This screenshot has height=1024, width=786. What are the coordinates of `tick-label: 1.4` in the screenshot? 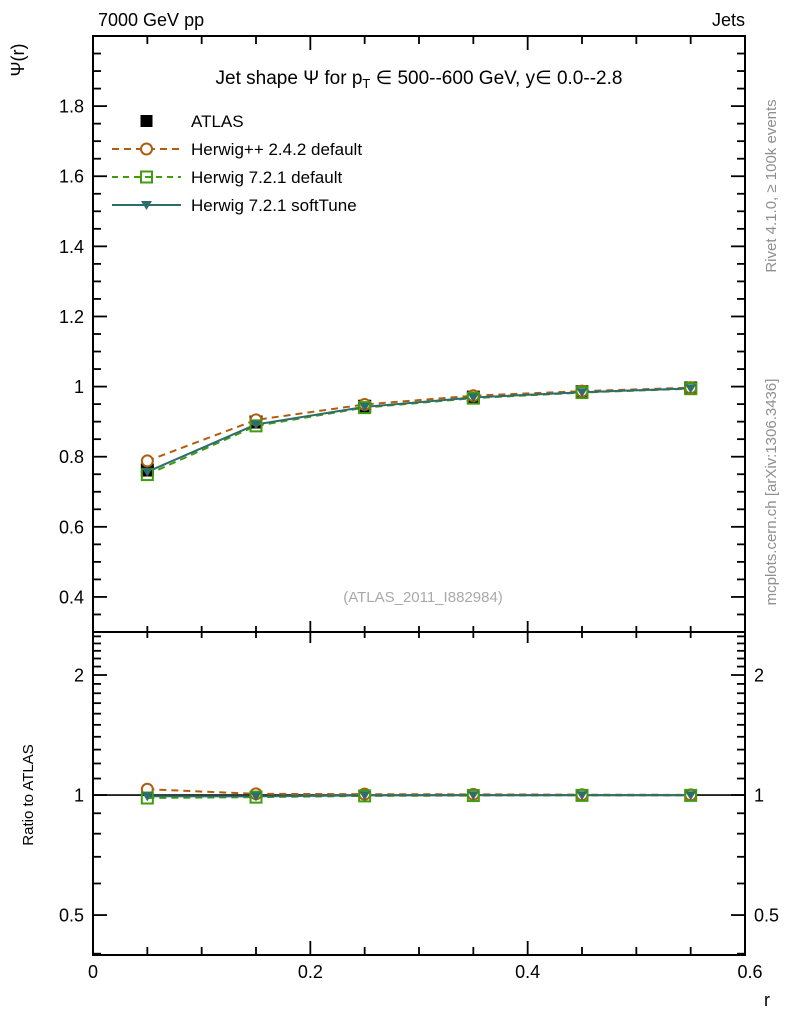 It's located at (71, 247).